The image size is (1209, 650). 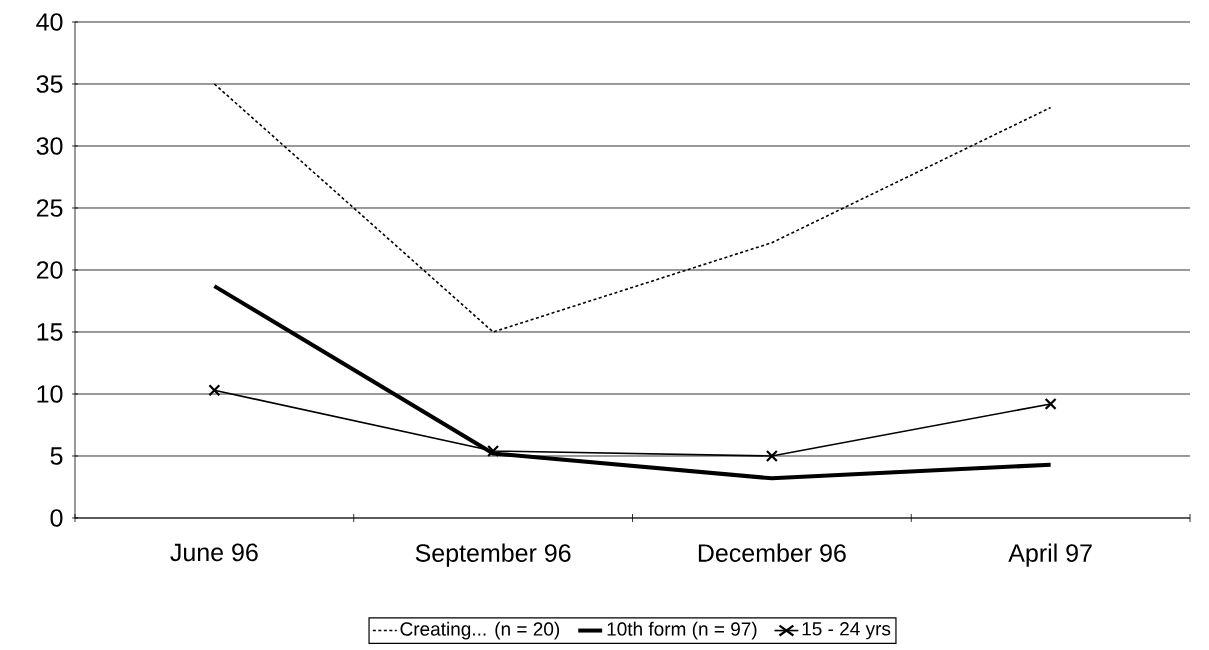 I want to click on y-tick-label: 10, so click(x=50, y=394).